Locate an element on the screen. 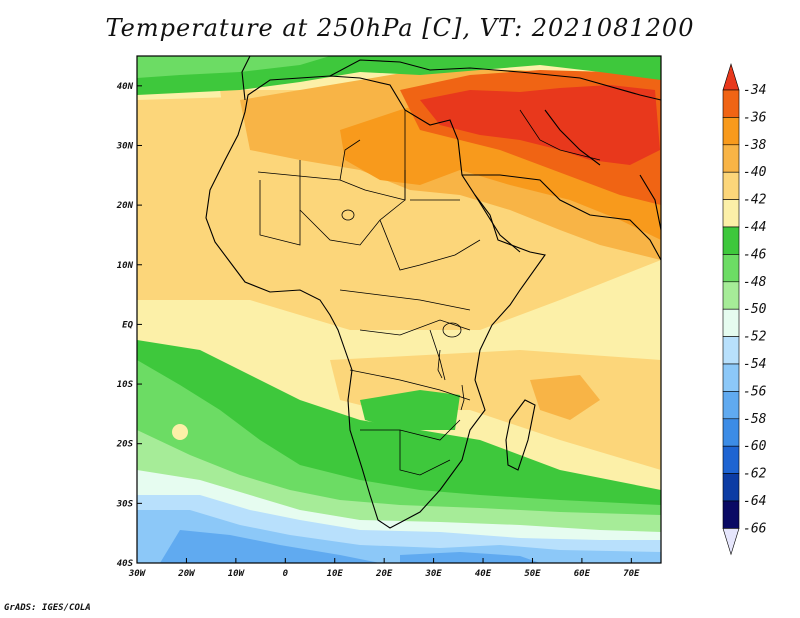  lake-chad is located at coordinates (348, 215).